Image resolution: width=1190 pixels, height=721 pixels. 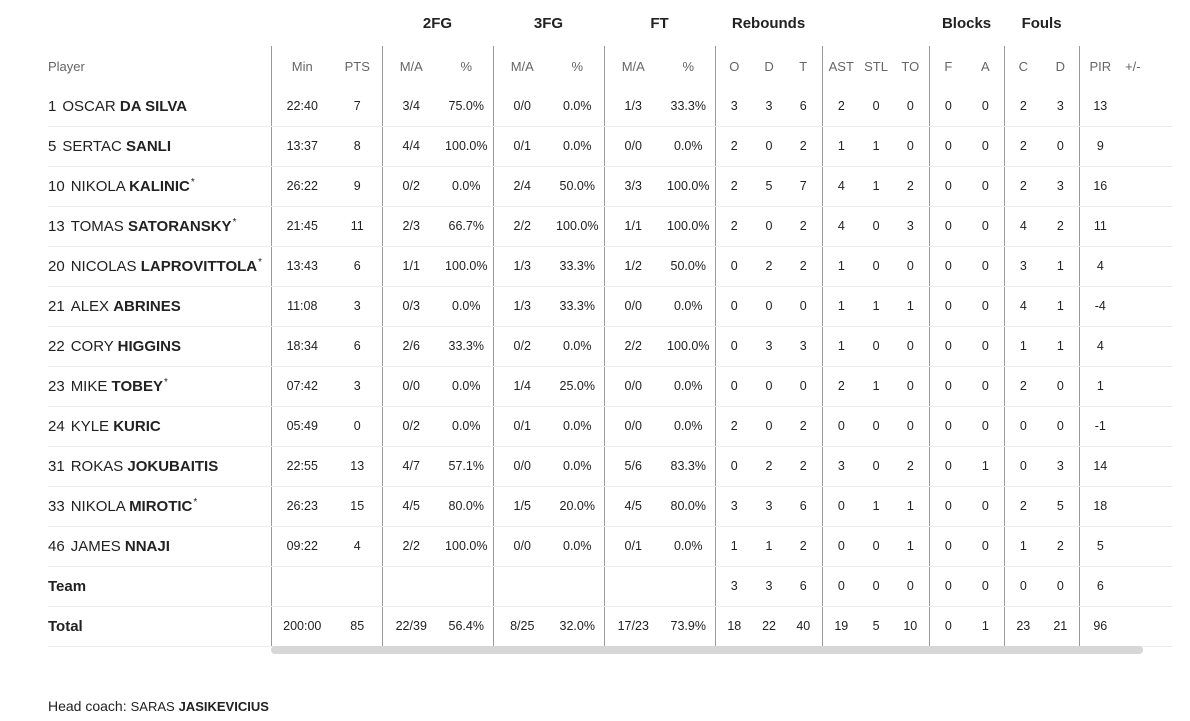 What do you see at coordinates (707, 650) in the screenshot?
I see `horizontal-scrollbar` at bounding box center [707, 650].